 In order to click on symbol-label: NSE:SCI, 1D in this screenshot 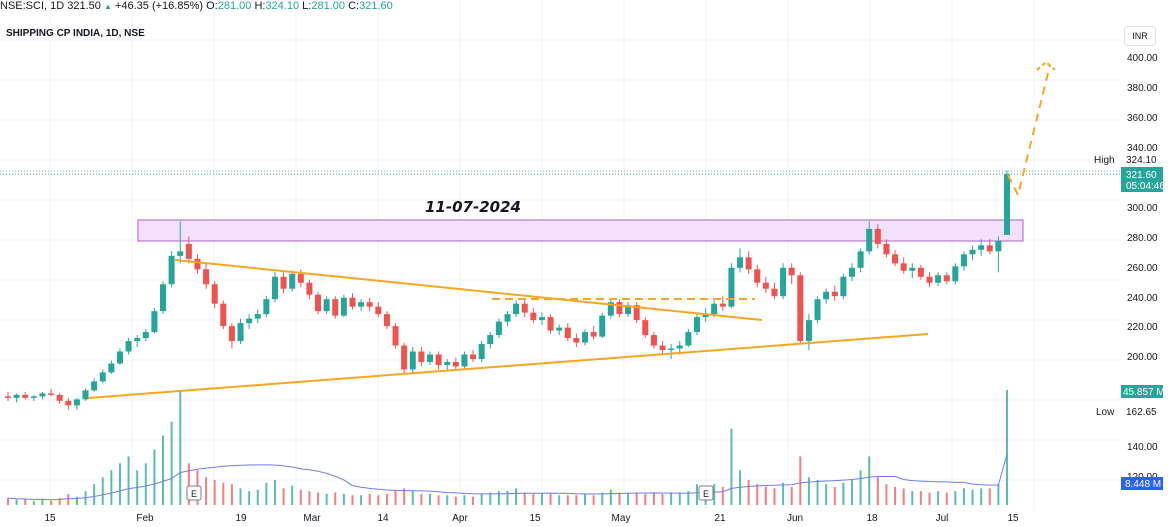, I will do `click(32, 6)`.